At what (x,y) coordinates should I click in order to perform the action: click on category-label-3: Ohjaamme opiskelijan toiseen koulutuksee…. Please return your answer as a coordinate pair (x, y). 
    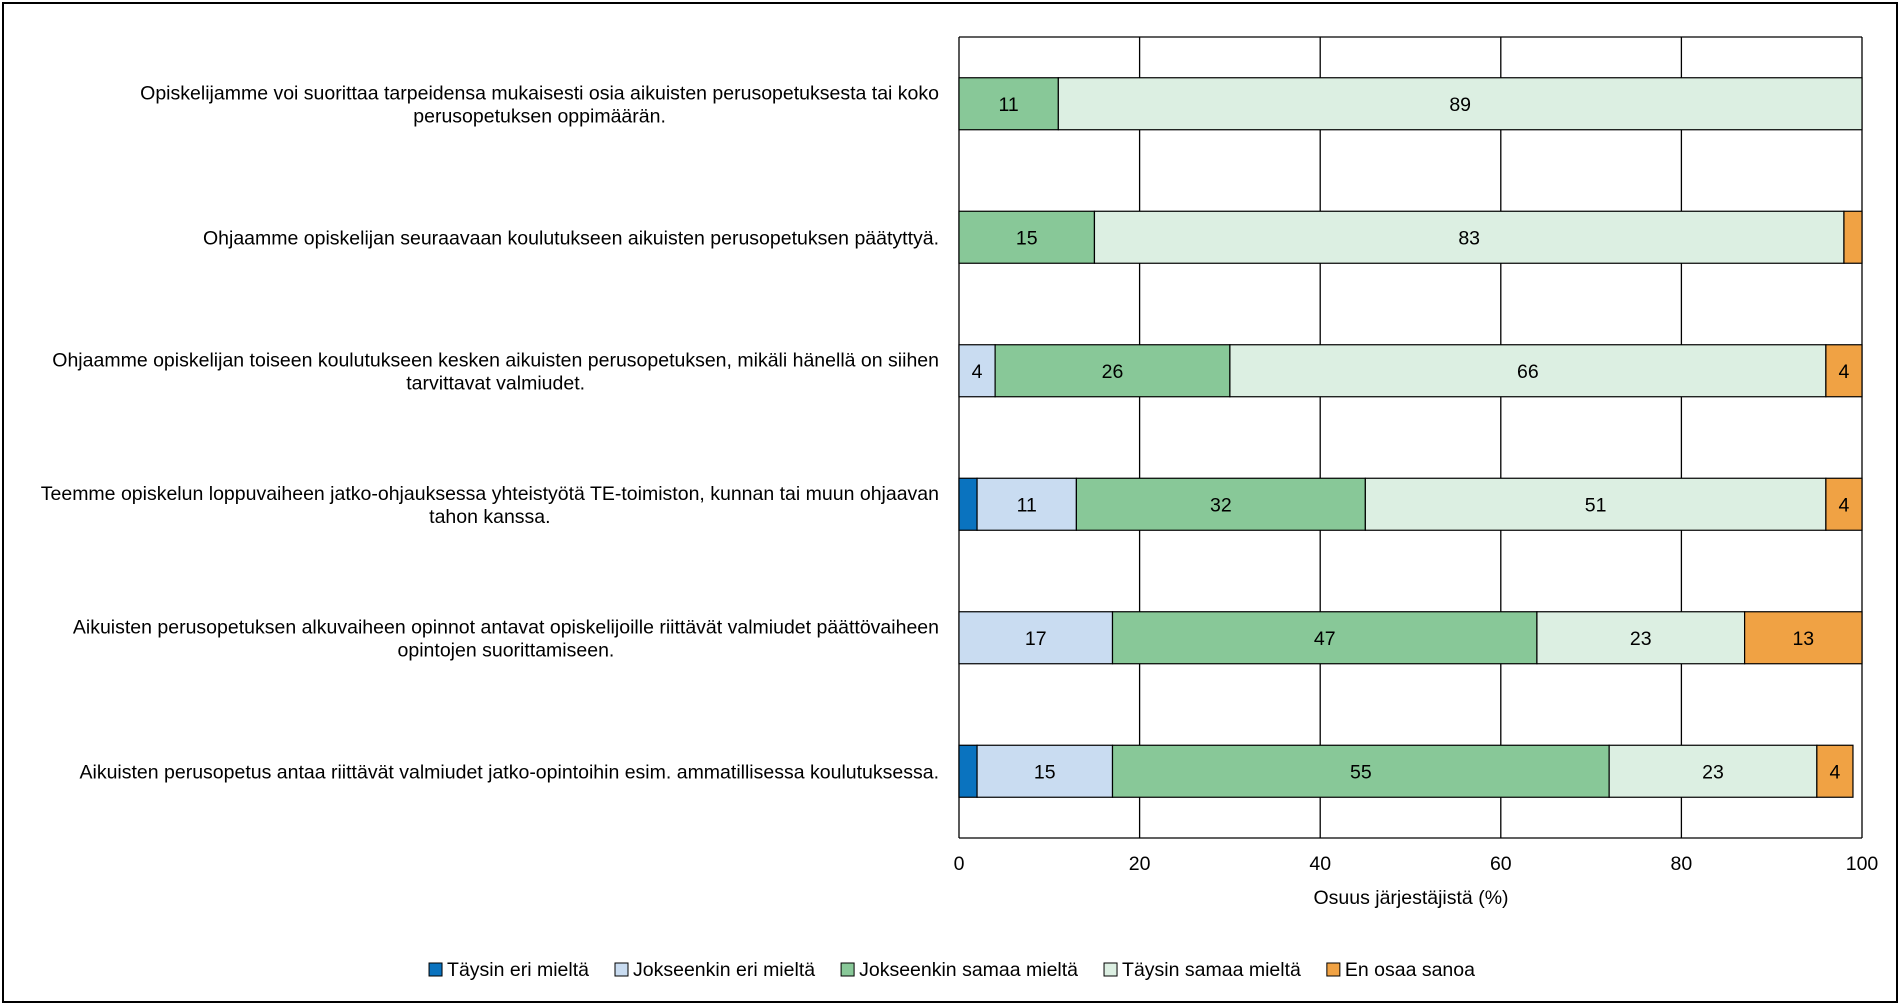
    Looking at the image, I should click on (495, 371).